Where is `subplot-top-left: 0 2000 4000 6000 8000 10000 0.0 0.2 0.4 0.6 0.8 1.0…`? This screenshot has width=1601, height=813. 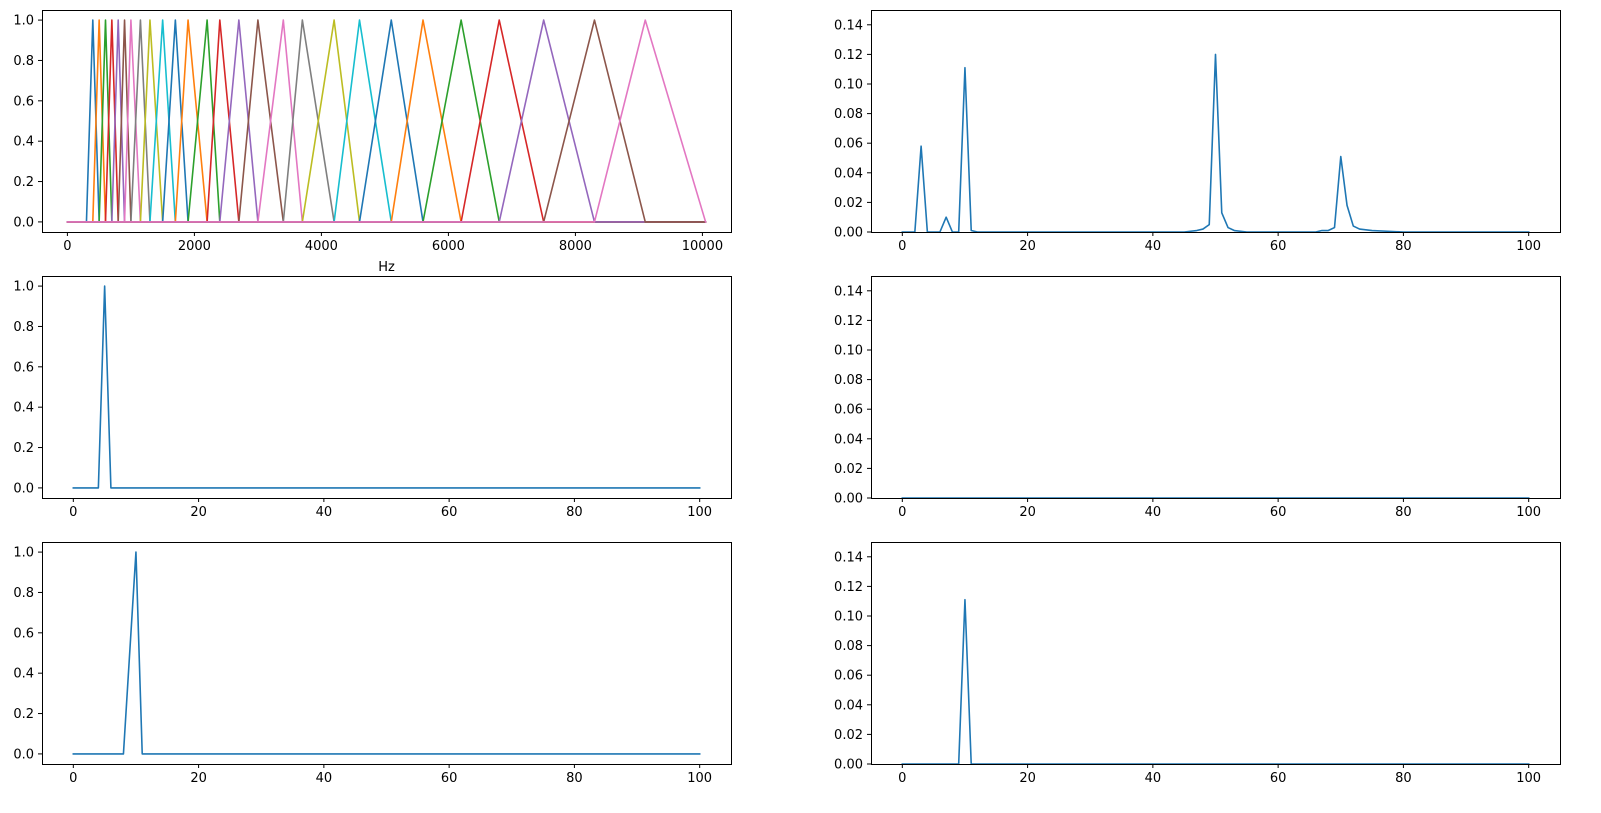
subplot-top-left: 0 2000 4000 6000 8000 10000 0.0 0.2 0.4 0.6 0.8 1.0… is located at coordinates (372, 142).